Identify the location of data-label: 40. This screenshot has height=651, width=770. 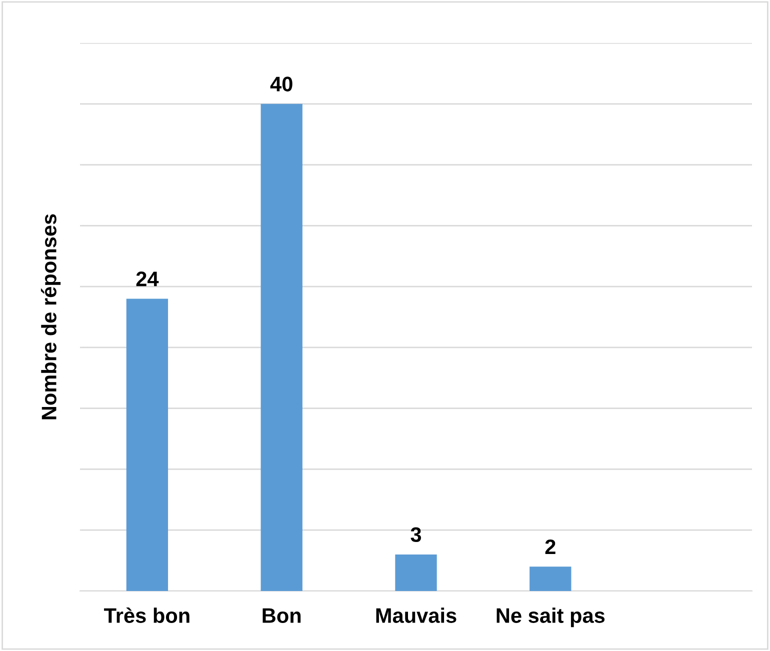
(281, 84).